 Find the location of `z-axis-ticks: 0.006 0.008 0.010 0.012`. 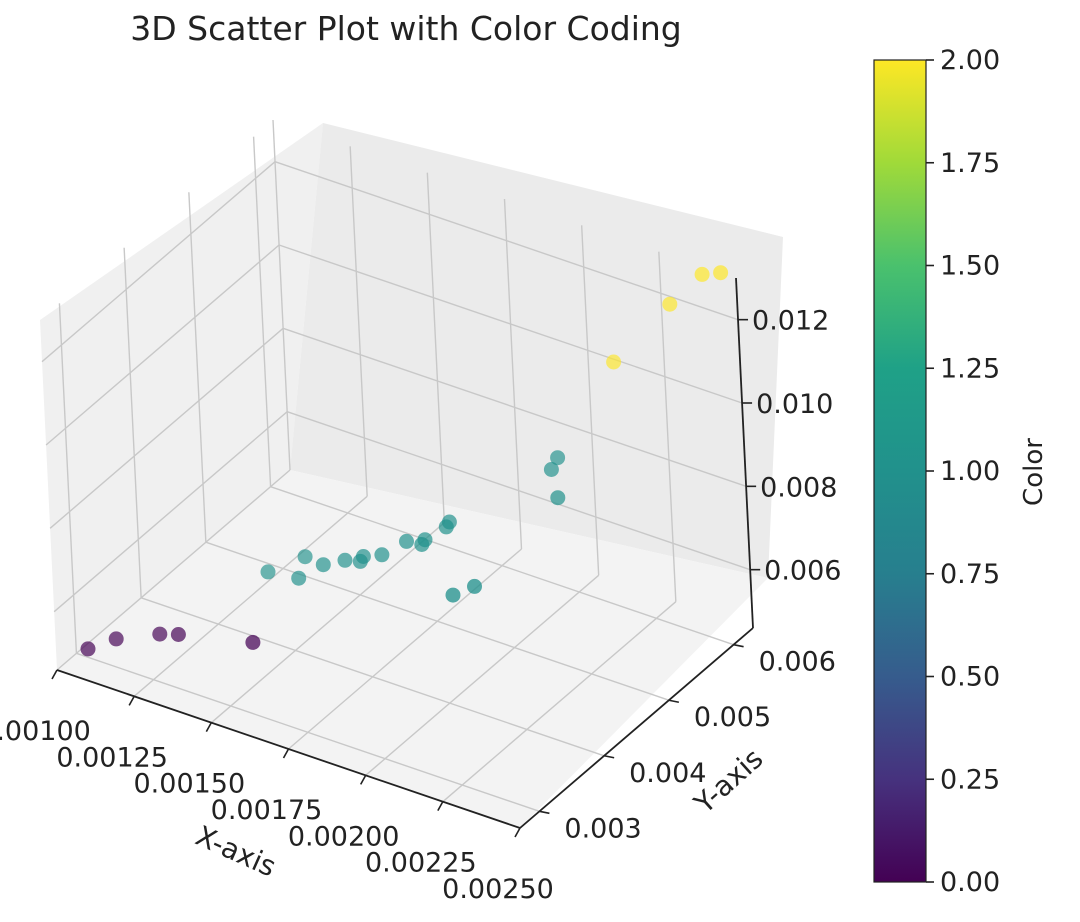

z-axis-ticks: 0.006 0.008 0.010 0.012 is located at coordinates (789, 446).